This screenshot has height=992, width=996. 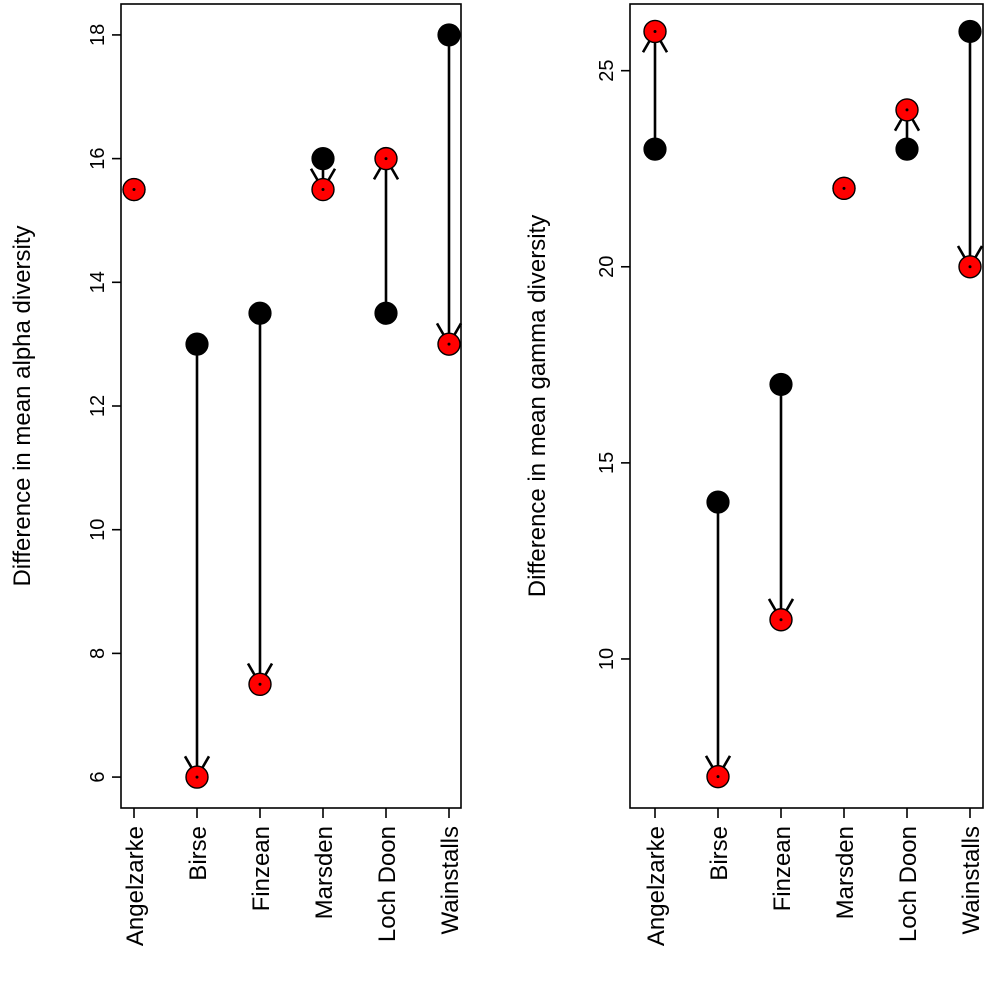 I want to click on y-axis-title: Difference in mean alpha diversity, so click(x=22, y=405).